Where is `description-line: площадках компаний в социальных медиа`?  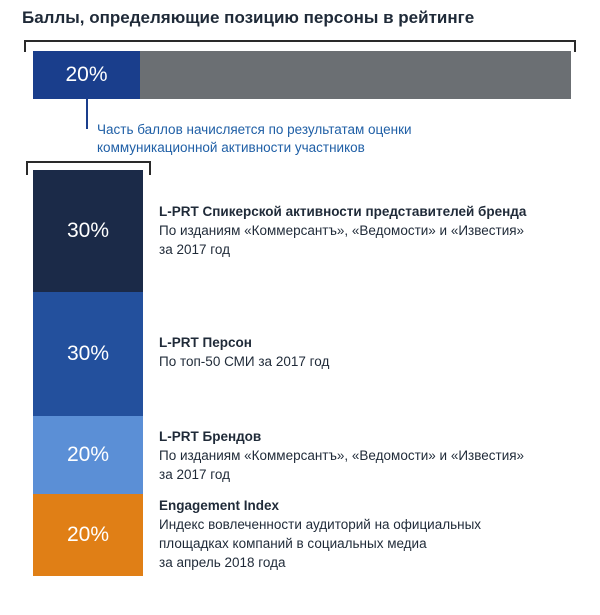 description-line: площадках компаний в социальных медиа is located at coordinates (293, 543).